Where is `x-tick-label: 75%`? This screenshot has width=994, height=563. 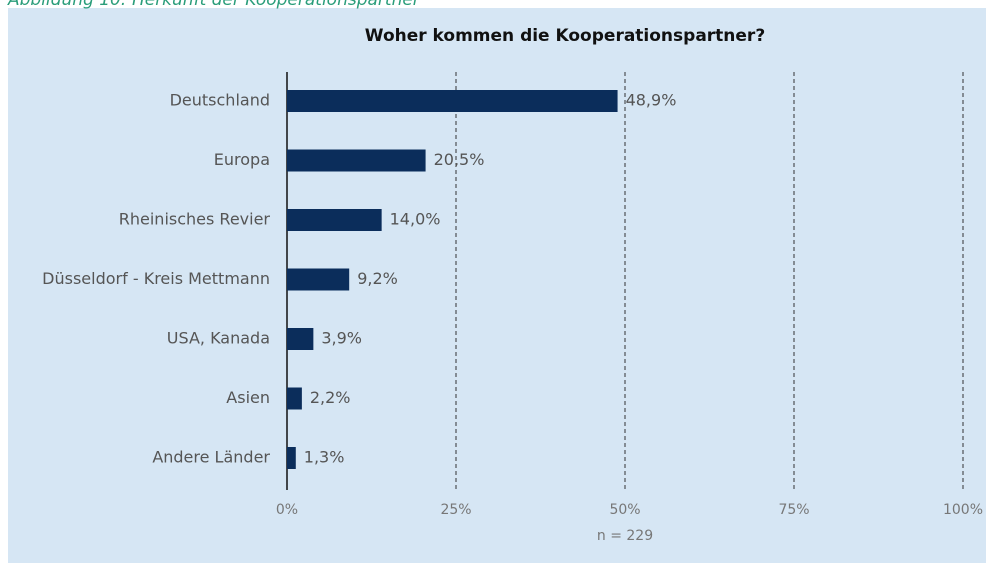 x-tick-label: 75% is located at coordinates (793, 510).